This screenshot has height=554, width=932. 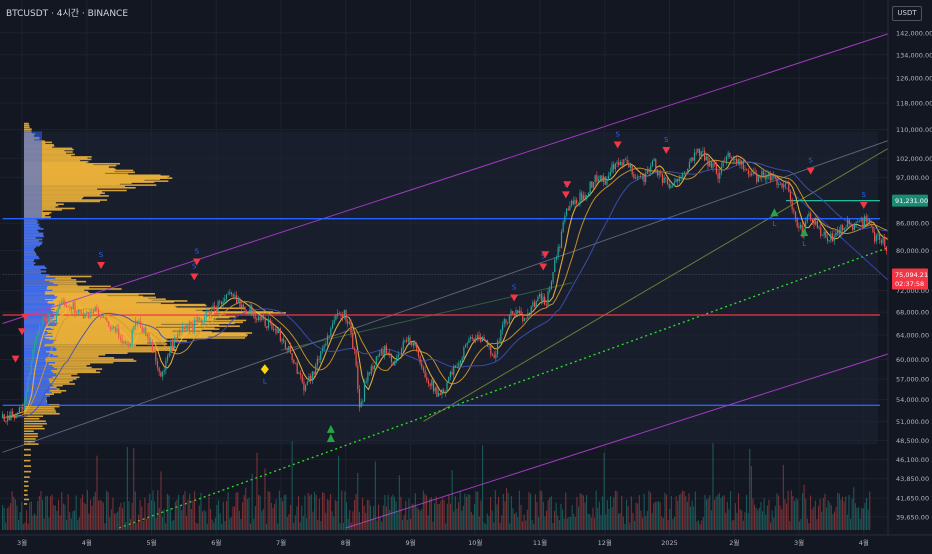 I want to click on currency-button: USDT, so click(x=907, y=13).